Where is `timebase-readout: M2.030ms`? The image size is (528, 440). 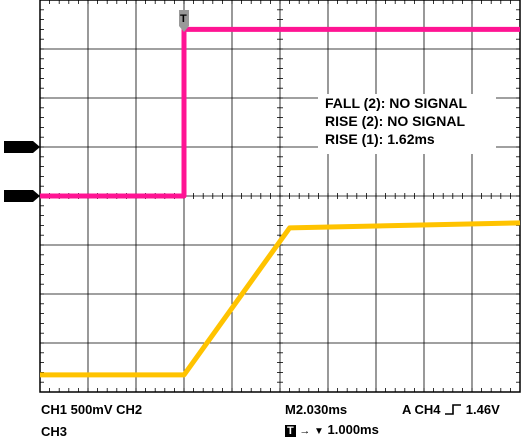 timebase-readout: M2.030ms is located at coordinates (316, 409).